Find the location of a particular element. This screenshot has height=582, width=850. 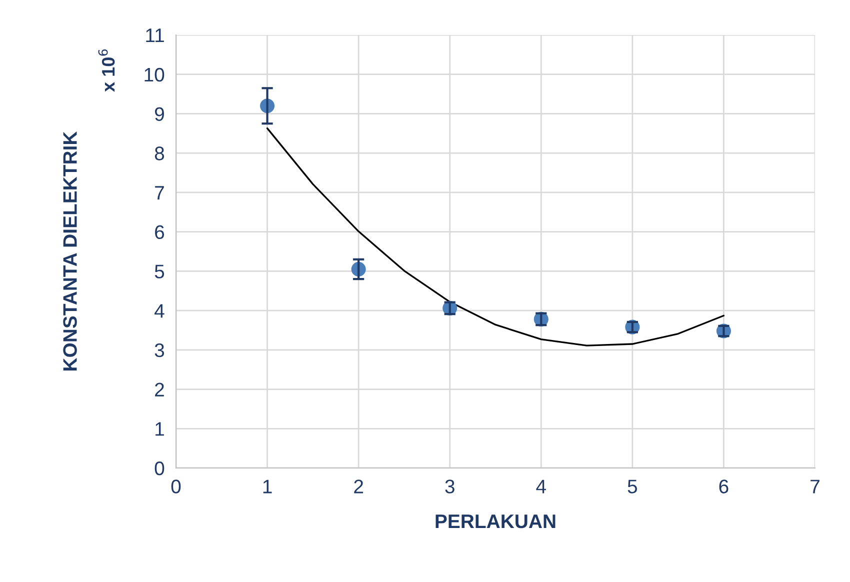

y-tick-label: 5 is located at coordinates (159, 271).